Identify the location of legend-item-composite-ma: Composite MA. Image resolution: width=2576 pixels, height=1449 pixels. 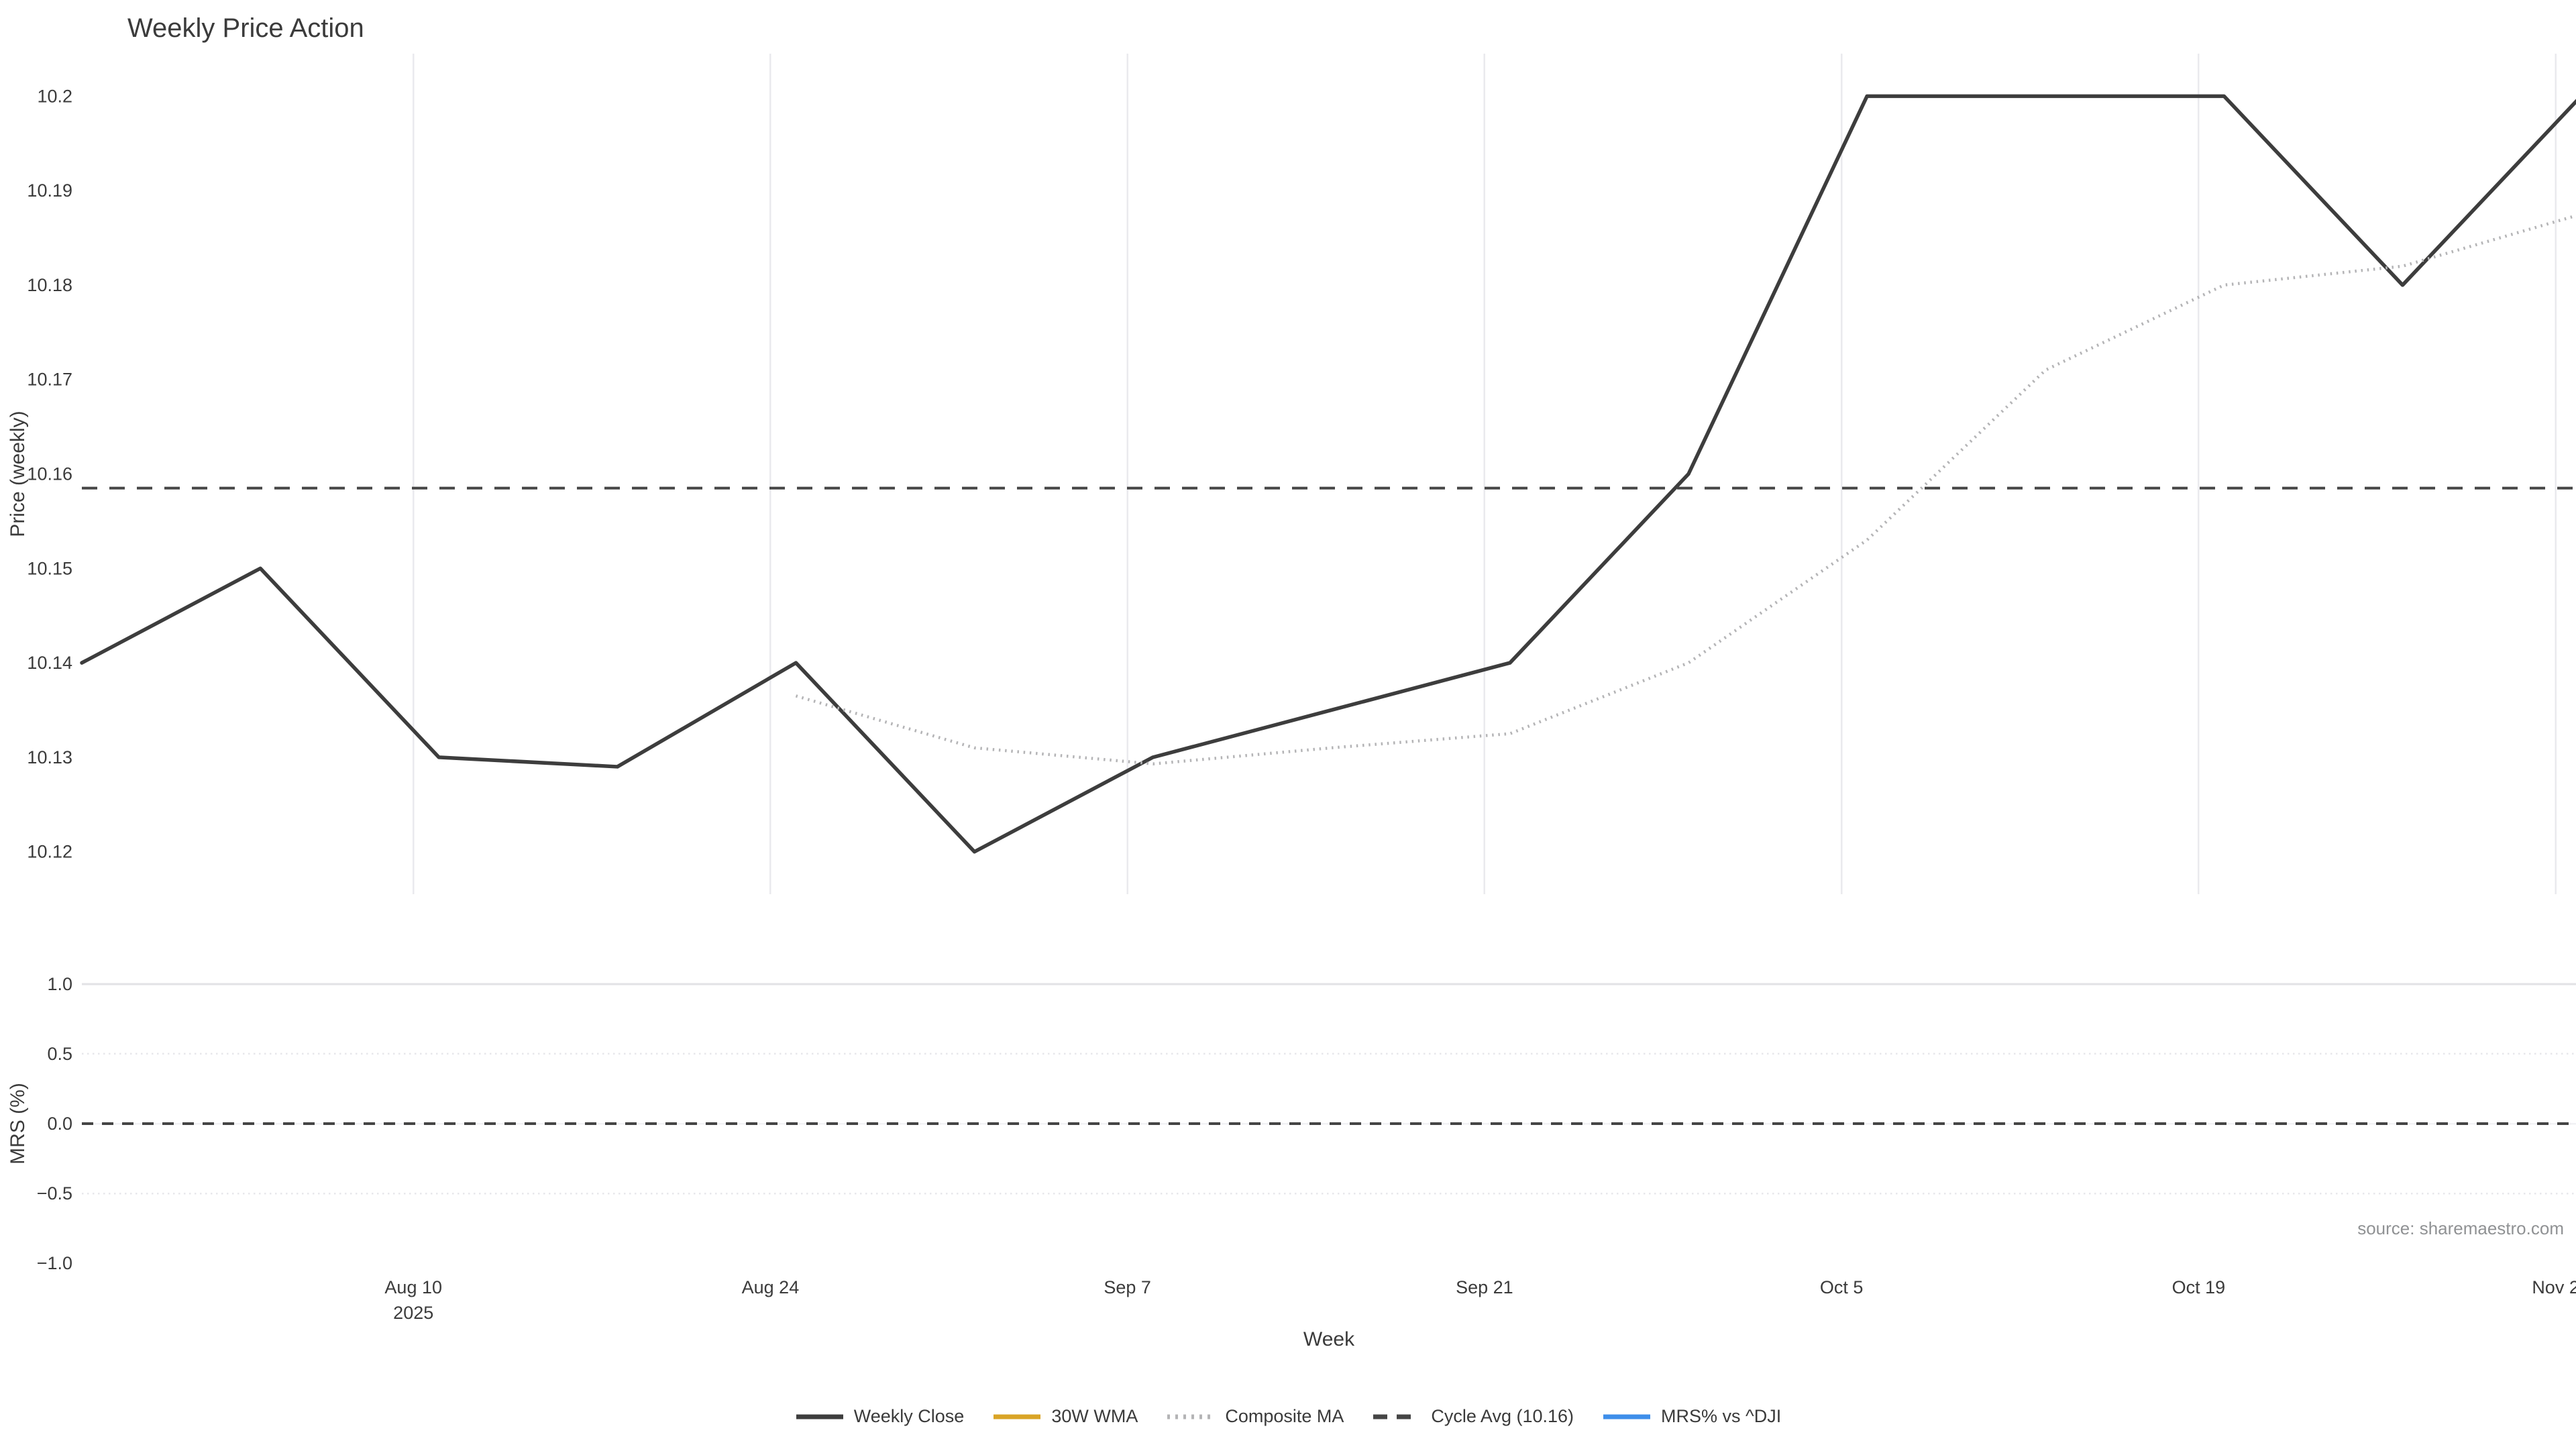
(1255, 1416).